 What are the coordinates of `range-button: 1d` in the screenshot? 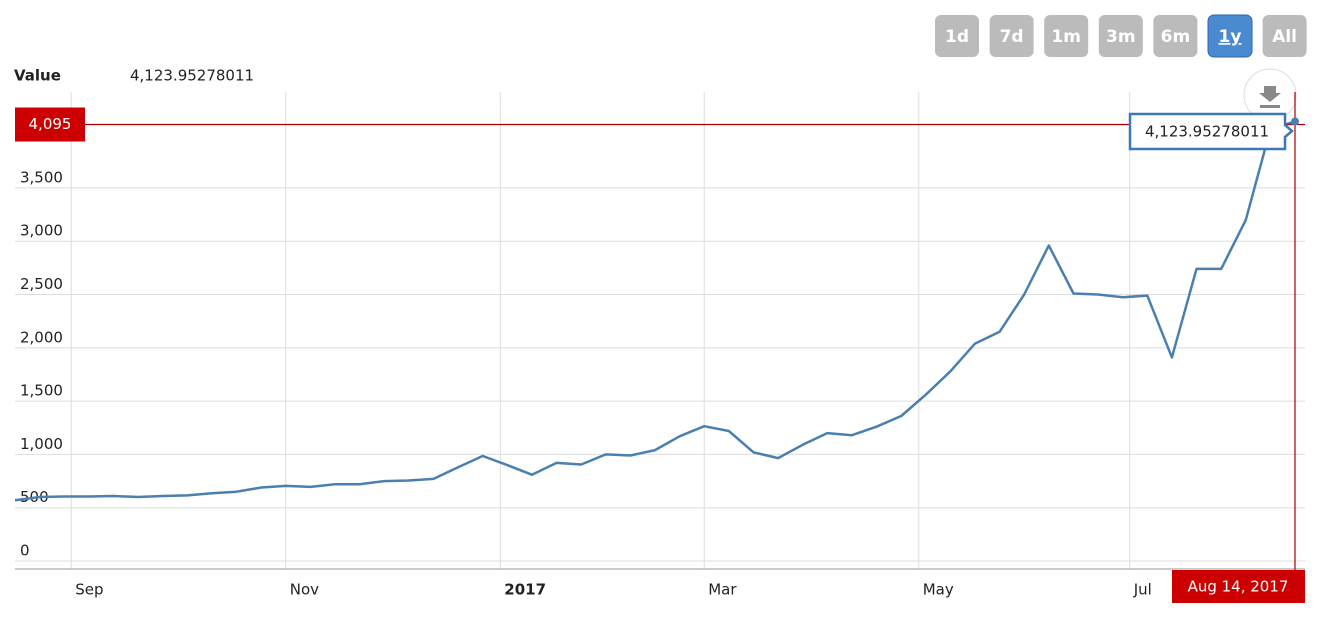 It's located at (957, 36).